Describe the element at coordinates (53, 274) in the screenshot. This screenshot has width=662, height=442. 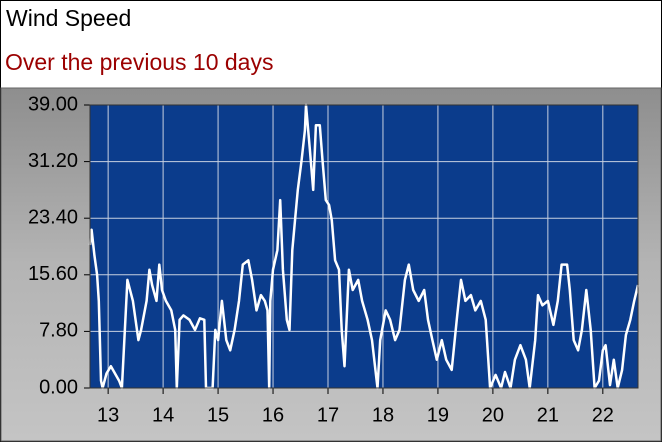
I see `y-tick-label: 15.60` at that location.